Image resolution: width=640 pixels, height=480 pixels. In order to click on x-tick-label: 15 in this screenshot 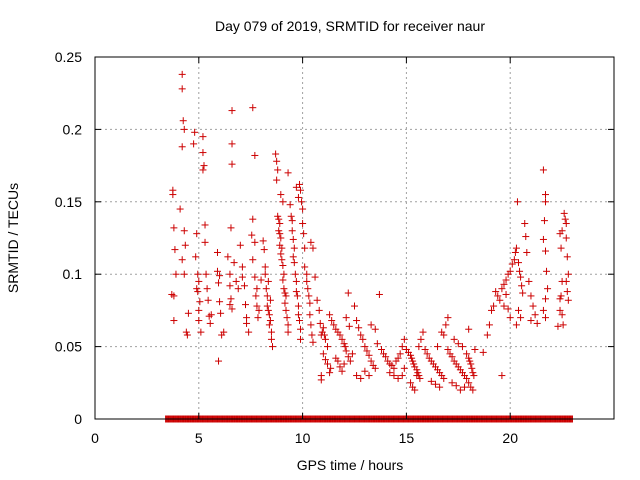, I will do `click(407, 438)`.